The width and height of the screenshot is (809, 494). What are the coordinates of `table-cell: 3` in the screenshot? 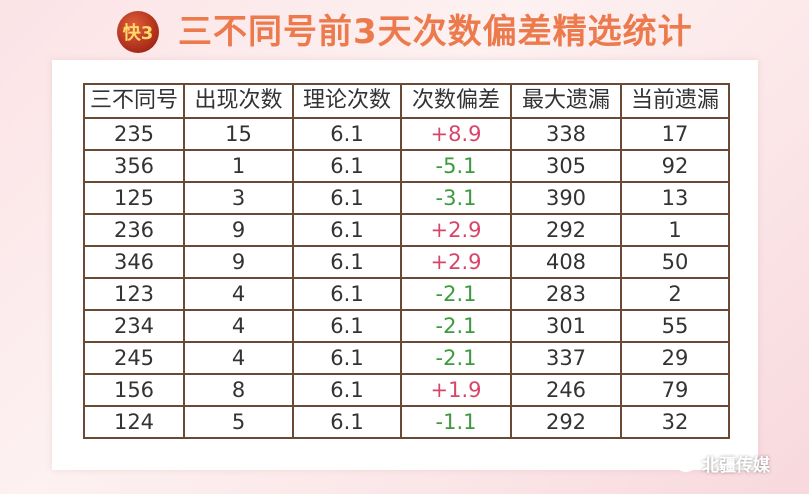 It's located at (238, 198).